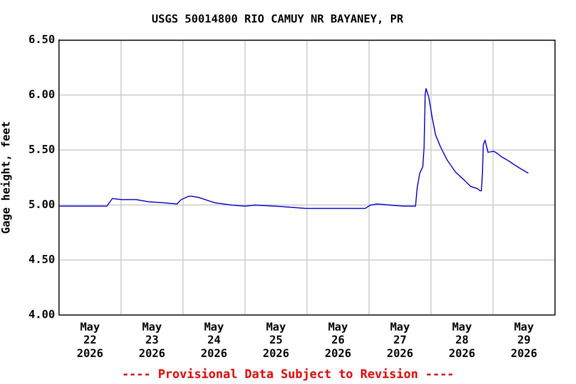  Describe the element at coordinates (41, 95) in the screenshot. I see `y-tick-label: 6.00` at that location.